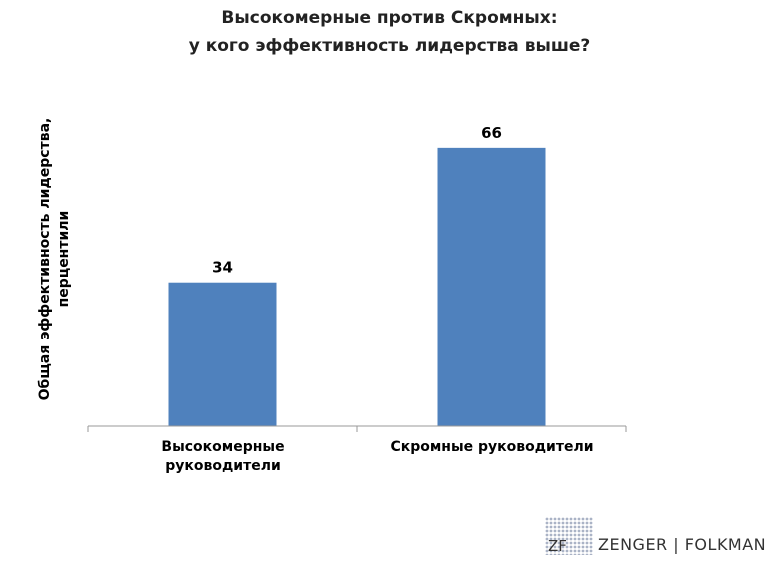 This screenshot has width=779, height=565. Describe the element at coordinates (223, 447) in the screenshot. I see `category-label-1-line-1: Высокомерные` at that location.